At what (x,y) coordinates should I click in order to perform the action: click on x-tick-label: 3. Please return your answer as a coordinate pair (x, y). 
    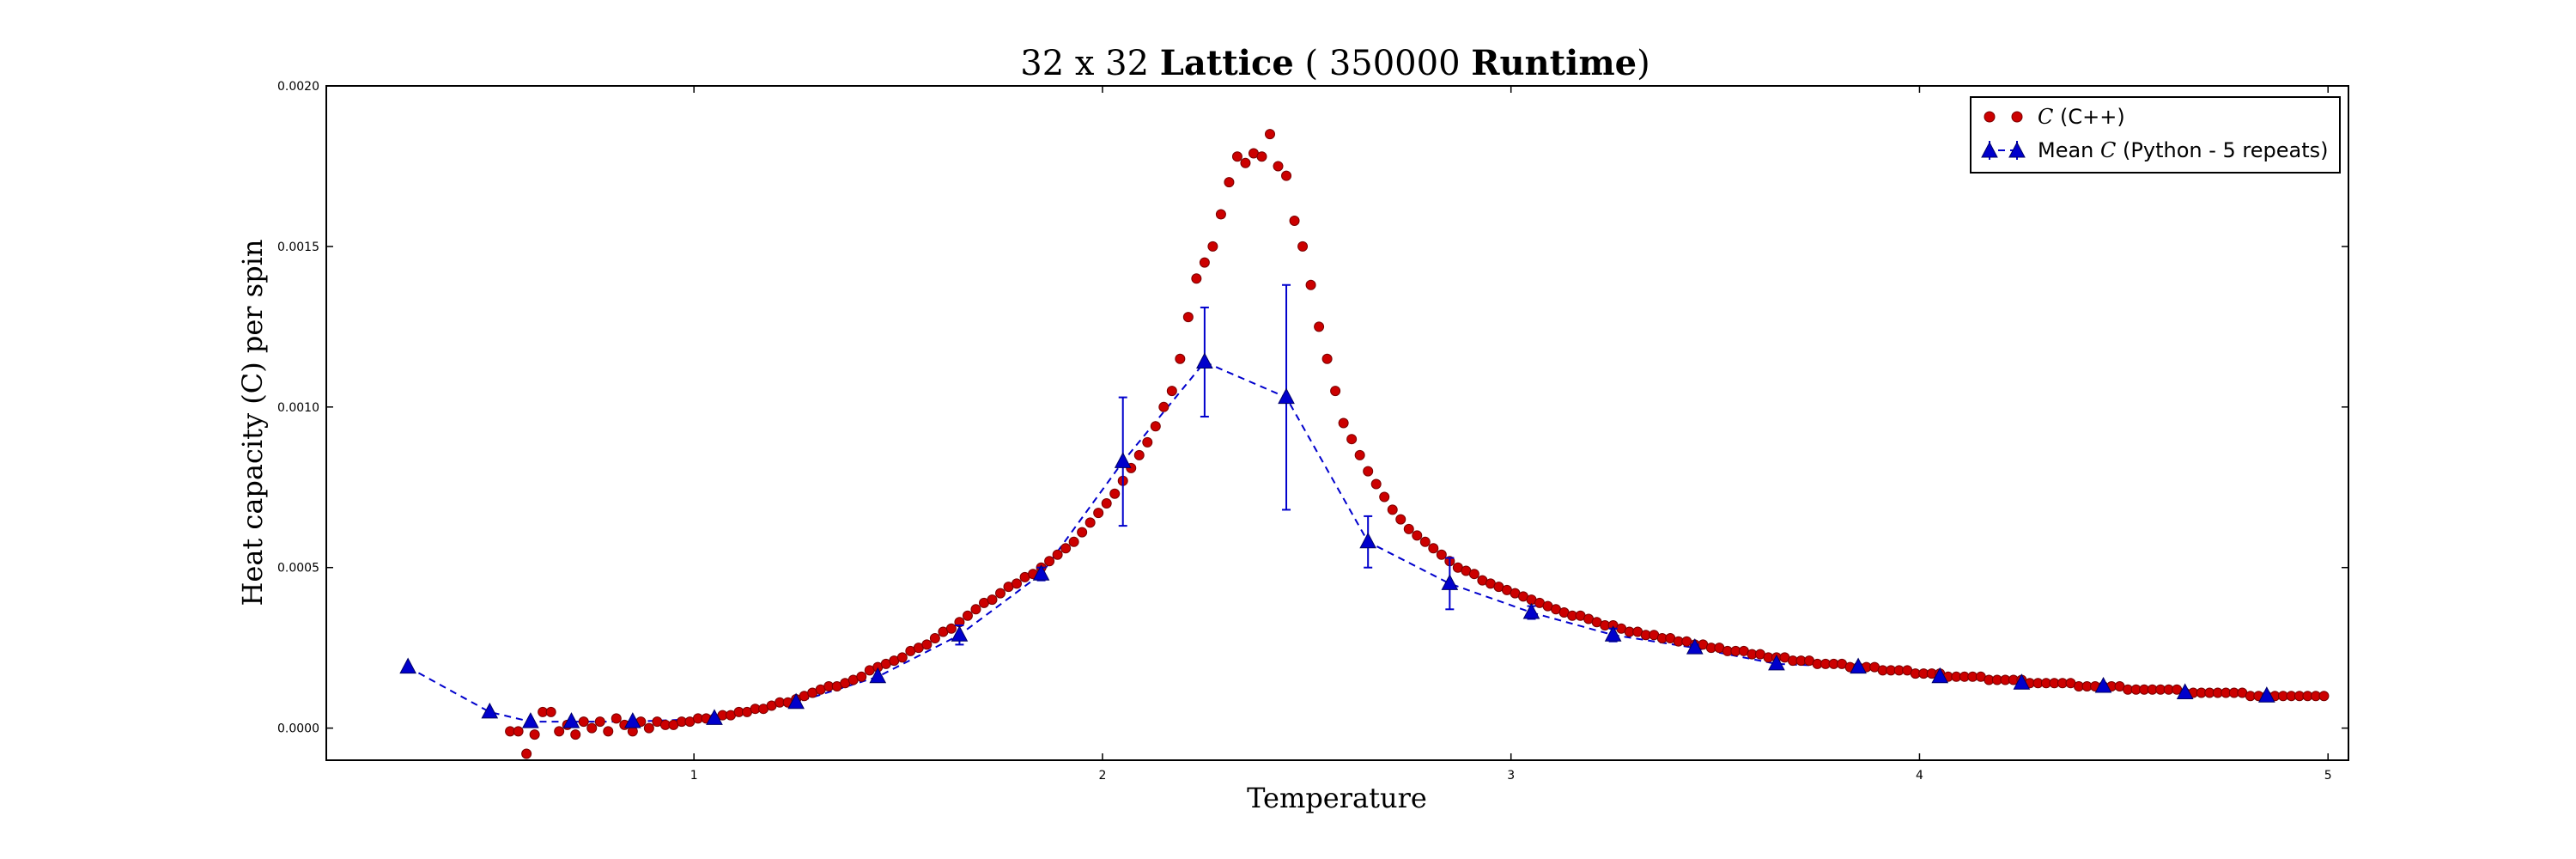
    Looking at the image, I should click on (1511, 776).